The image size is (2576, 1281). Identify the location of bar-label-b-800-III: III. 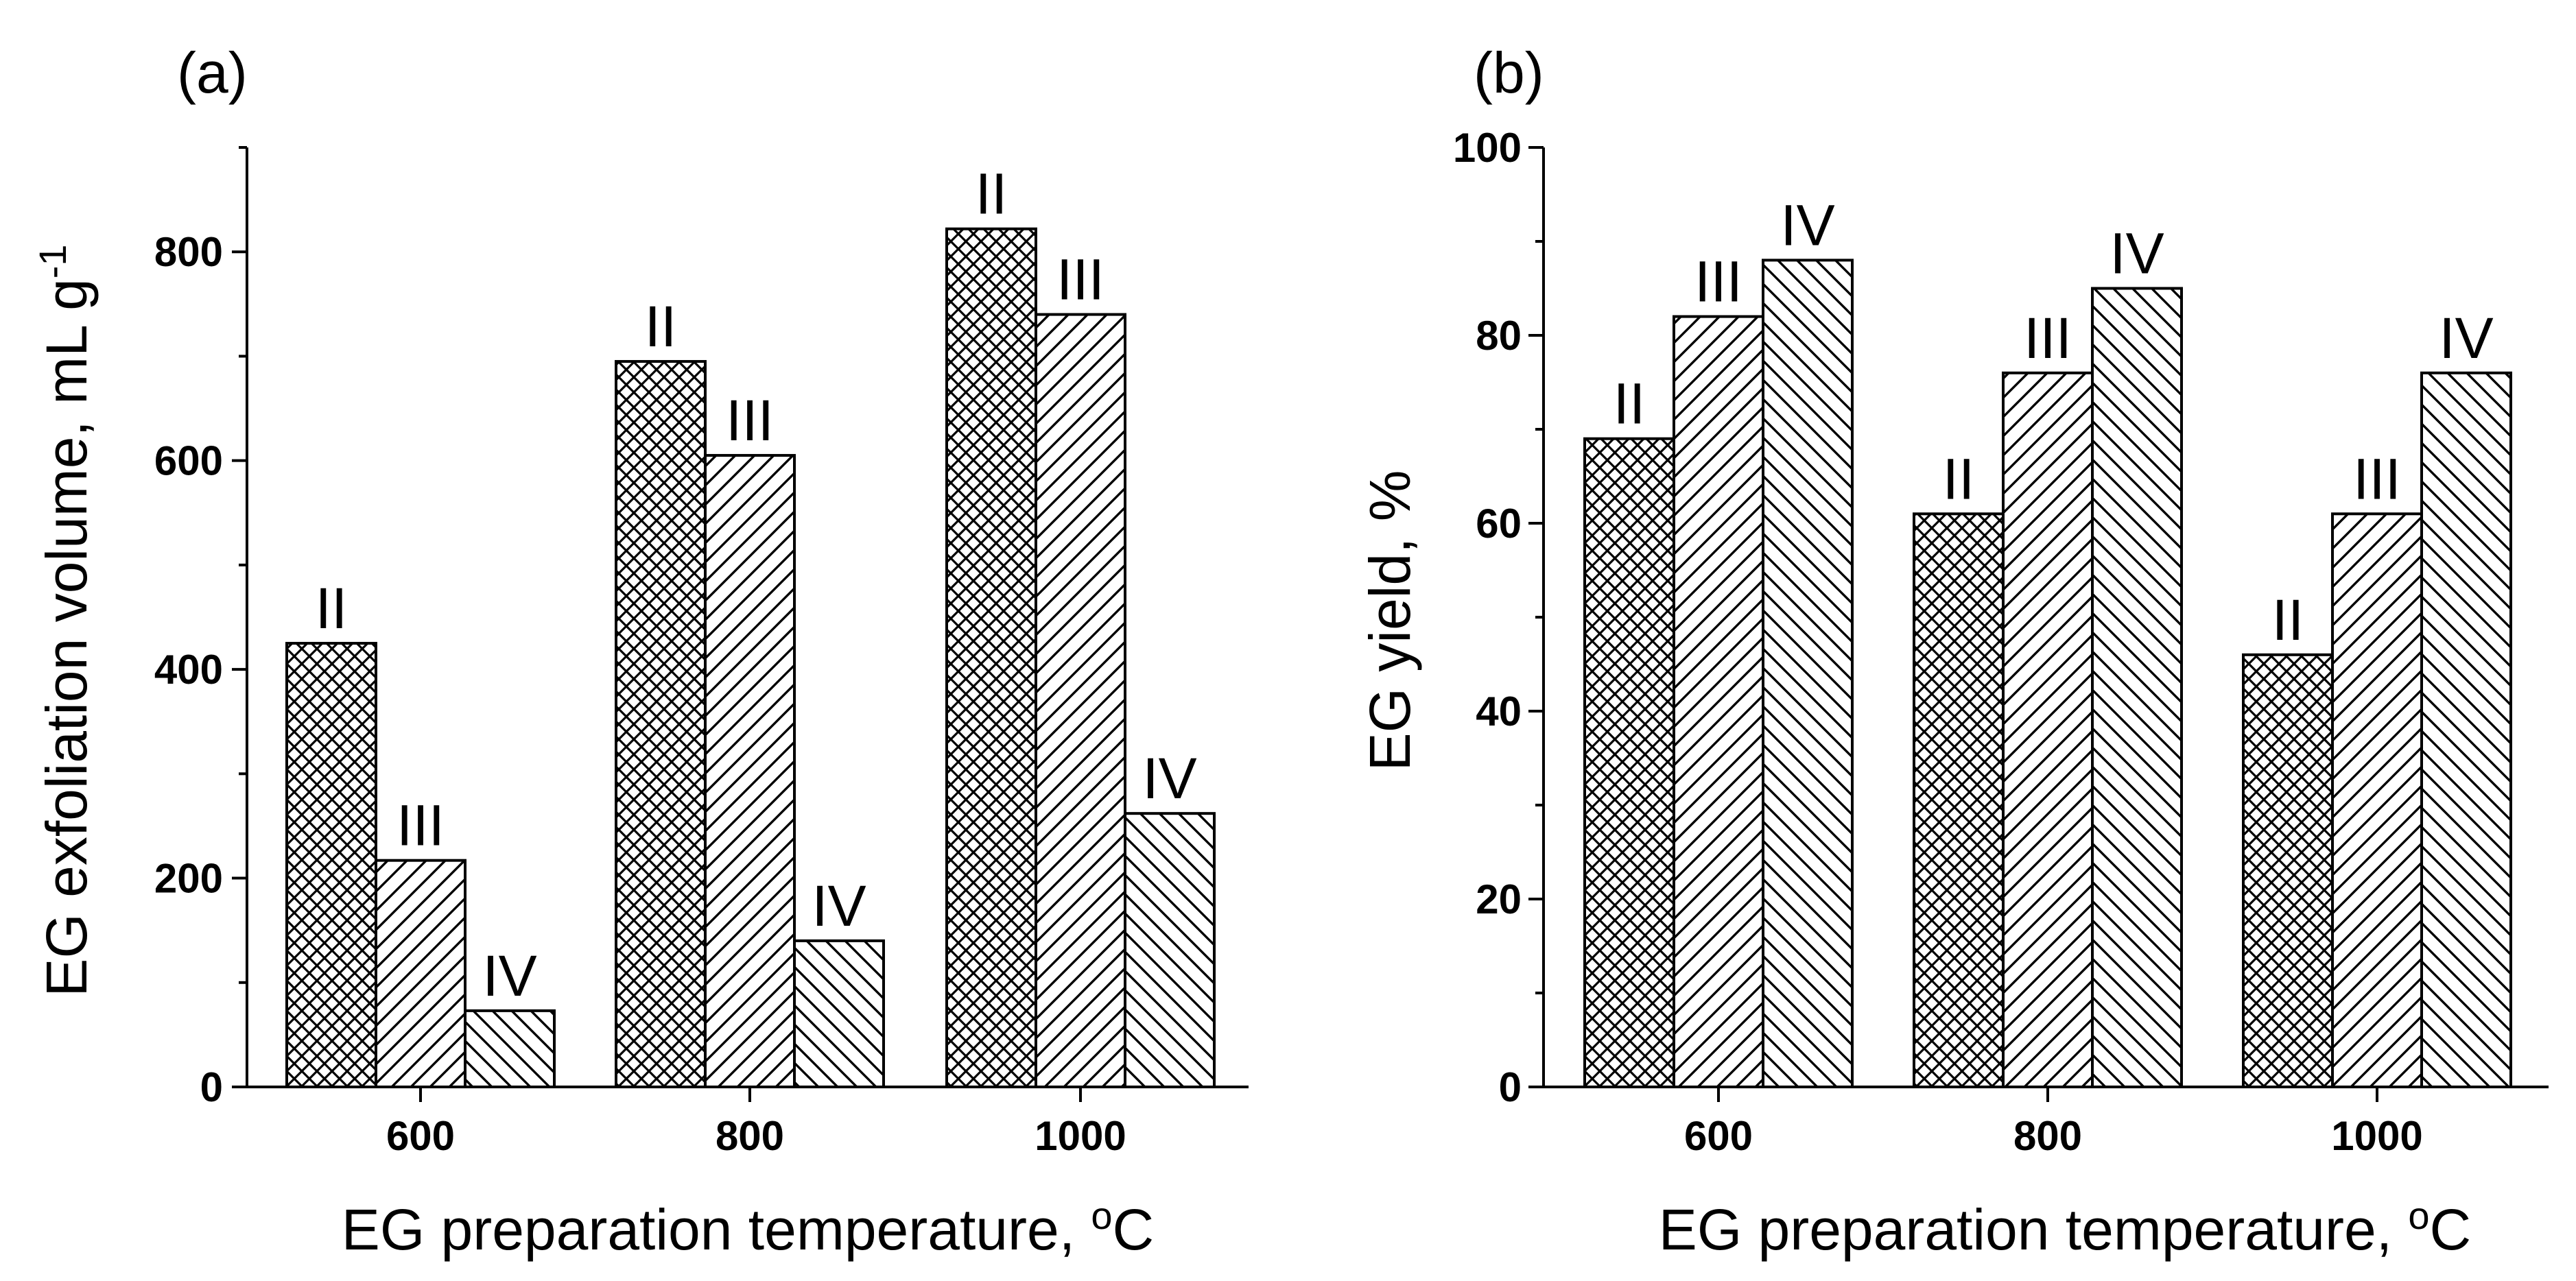
(2048, 338).